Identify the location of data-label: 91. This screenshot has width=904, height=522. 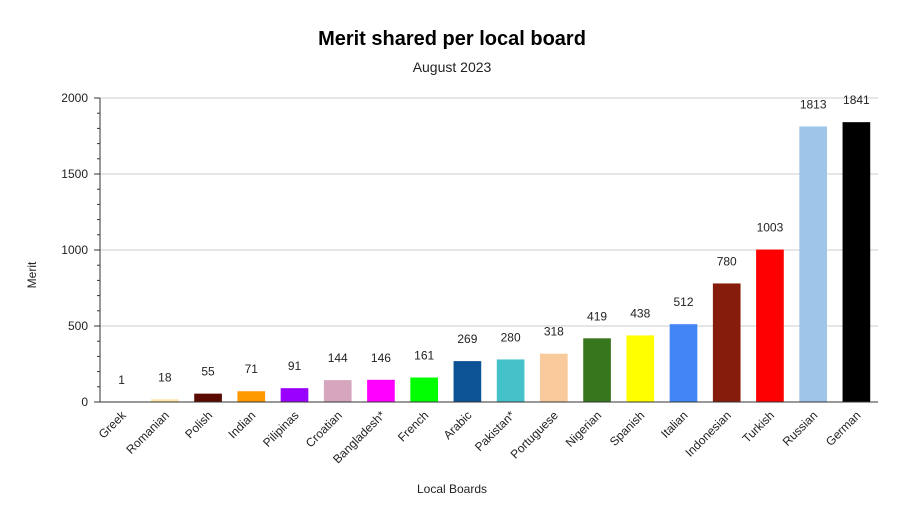
(295, 366).